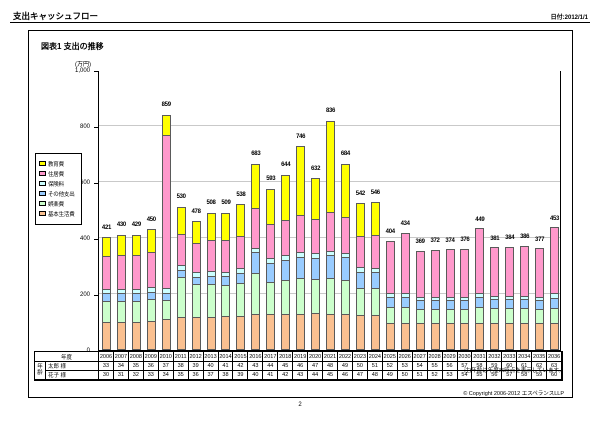  I want to click on page-title: 支出キャッシュフロー, so click(56, 16).